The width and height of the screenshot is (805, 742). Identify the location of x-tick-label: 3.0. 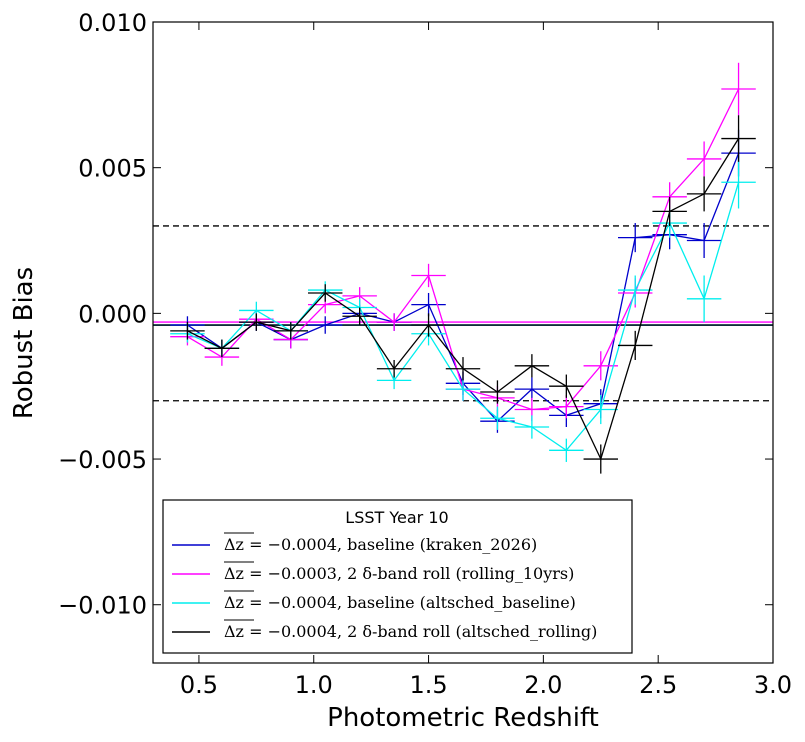
(773, 685).